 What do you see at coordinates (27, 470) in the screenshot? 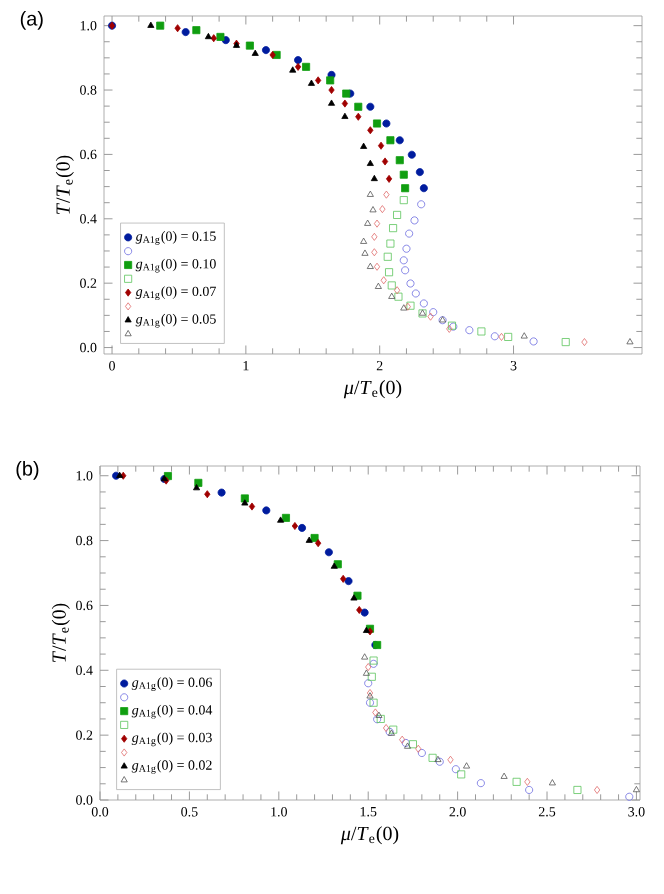
I see `chart-title: (b)` at bounding box center [27, 470].